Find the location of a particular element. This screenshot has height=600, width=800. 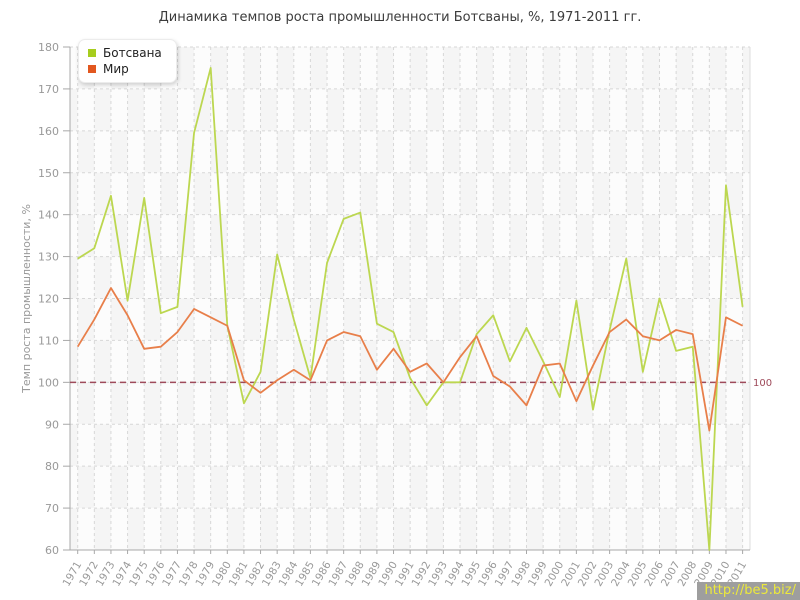

y-tick-label: 130 is located at coordinates (48, 257).